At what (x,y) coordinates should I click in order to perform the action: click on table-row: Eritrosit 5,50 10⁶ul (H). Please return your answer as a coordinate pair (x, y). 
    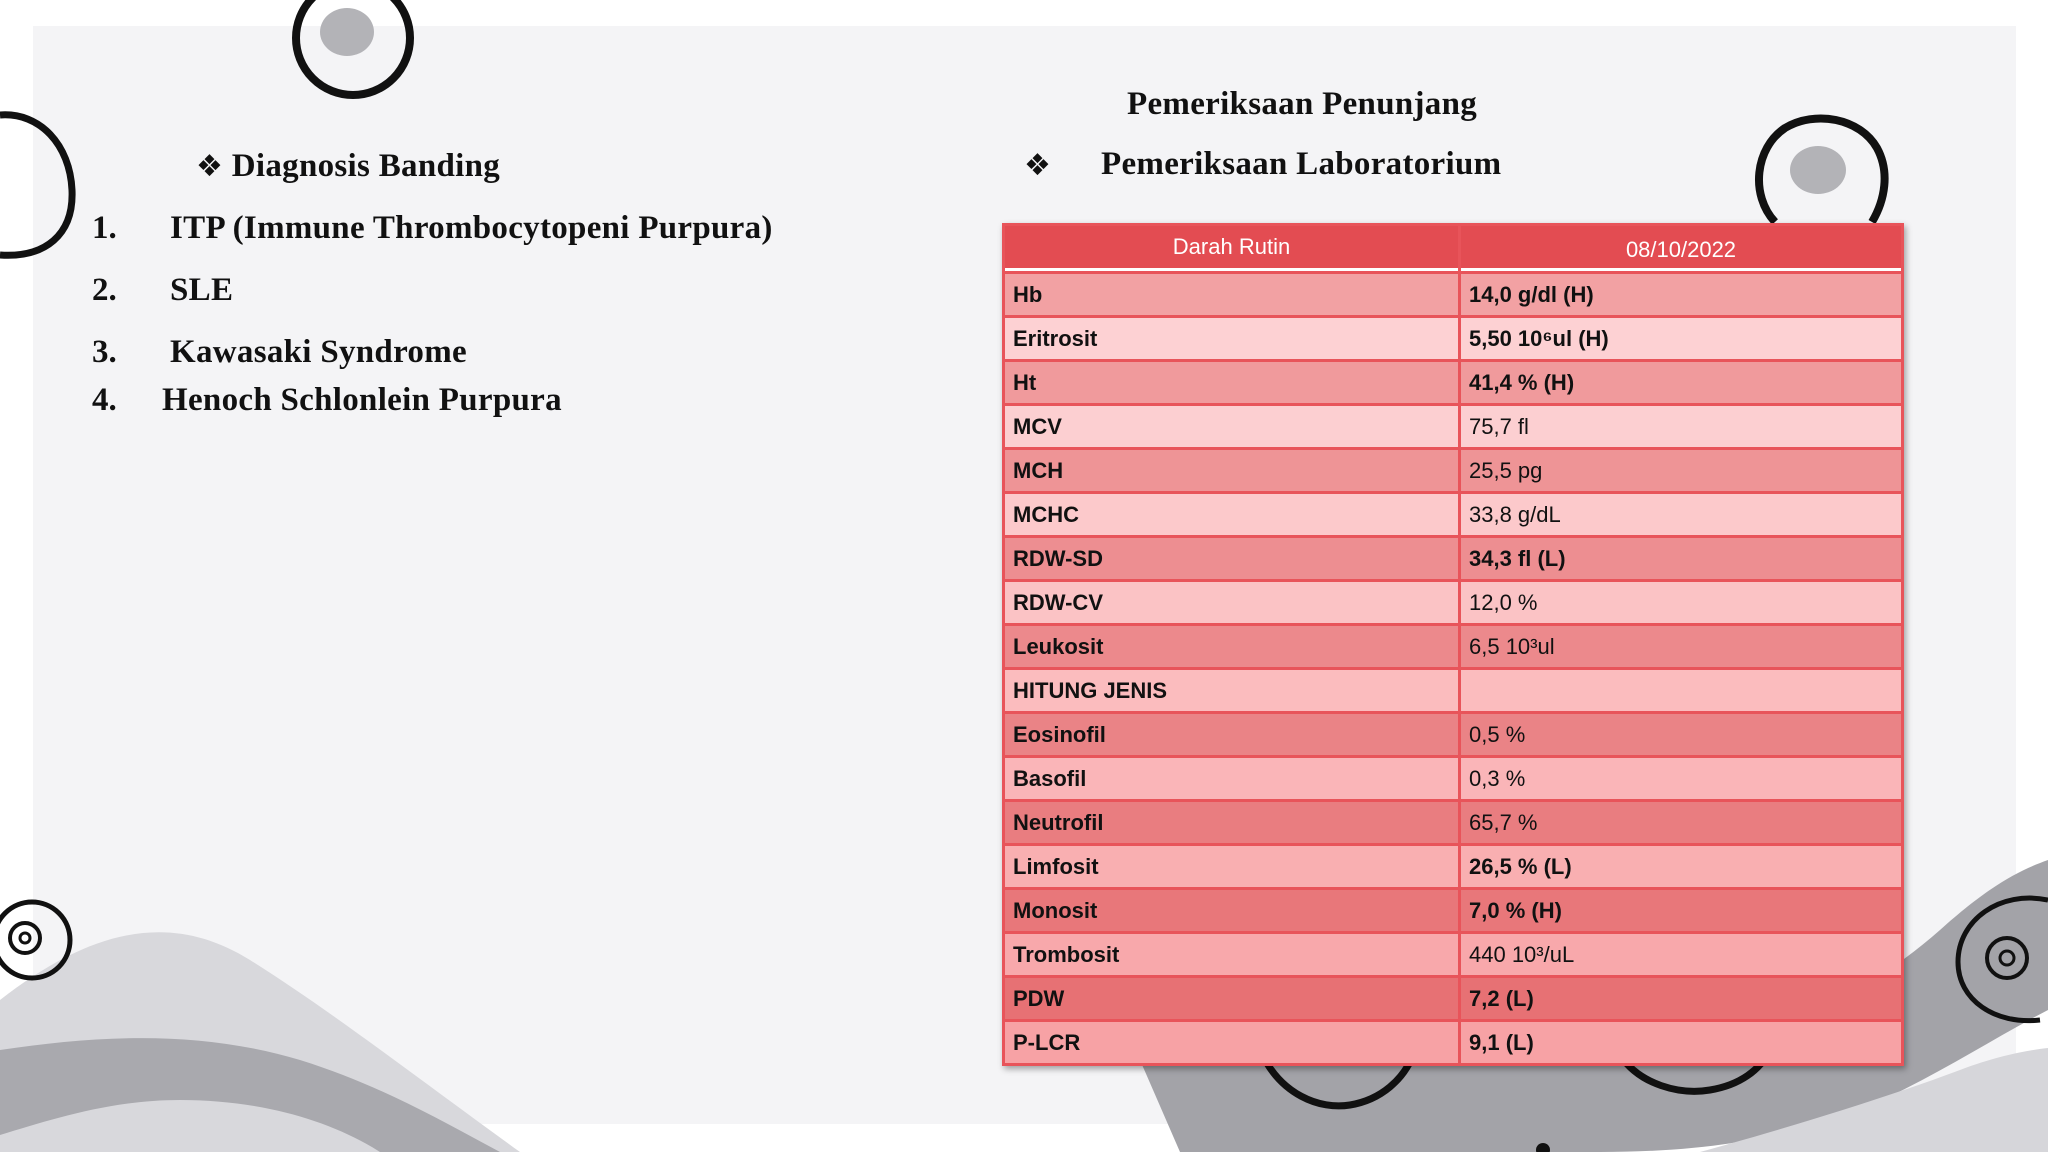
    Looking at the image, I should click on (1453, 338).